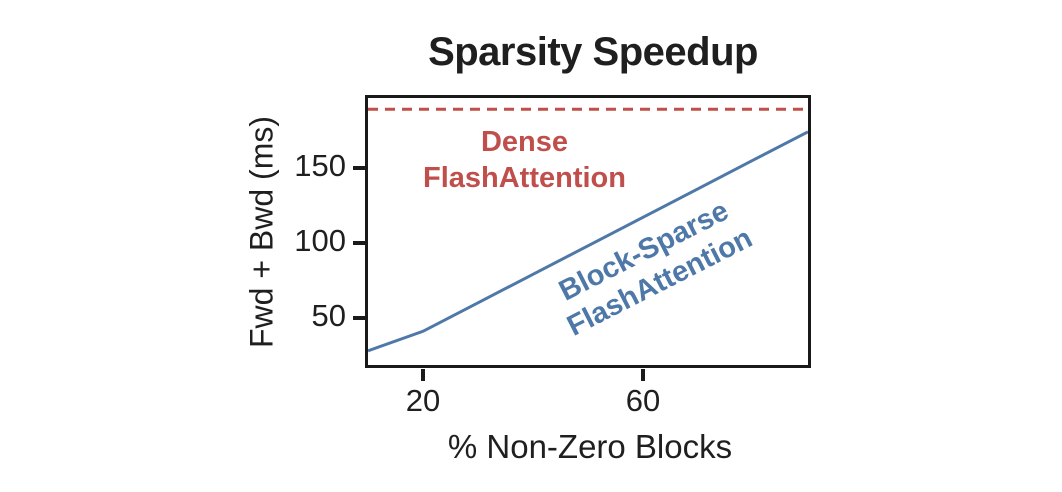 Image resolution: width=1062 pixels, height=492 pixels. What do you see at coordinates (320, 165) in the screenshot?
I see `y-tick-label: 150` at bounding box center [320, 165].